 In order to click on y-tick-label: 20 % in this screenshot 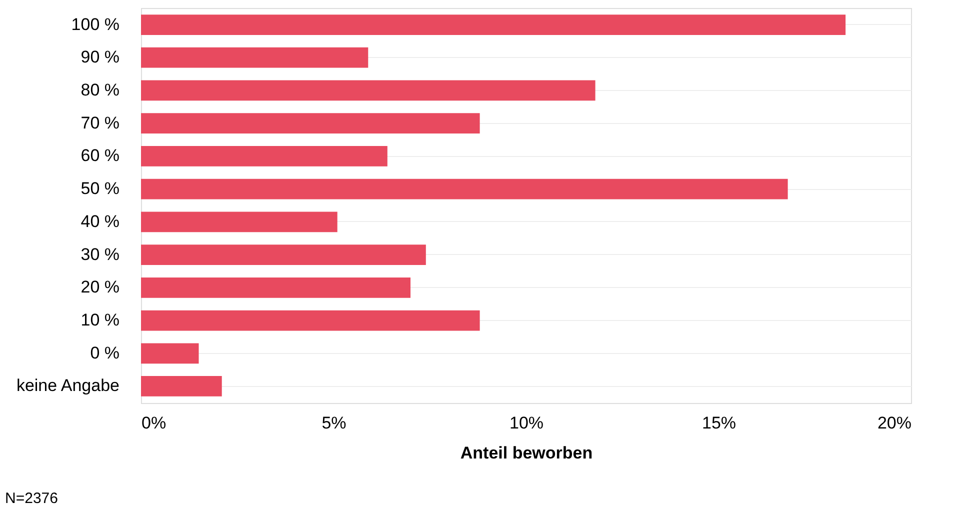, I will do `click(100, 287)`.